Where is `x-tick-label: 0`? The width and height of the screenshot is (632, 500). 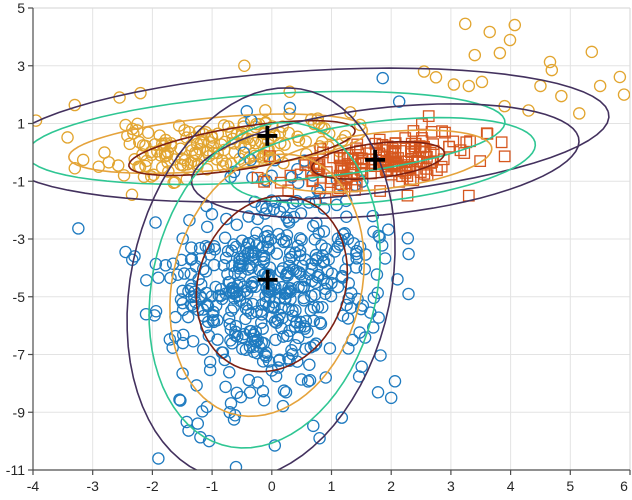 x-tick-label: 0 is located at coordinates (272, 486).